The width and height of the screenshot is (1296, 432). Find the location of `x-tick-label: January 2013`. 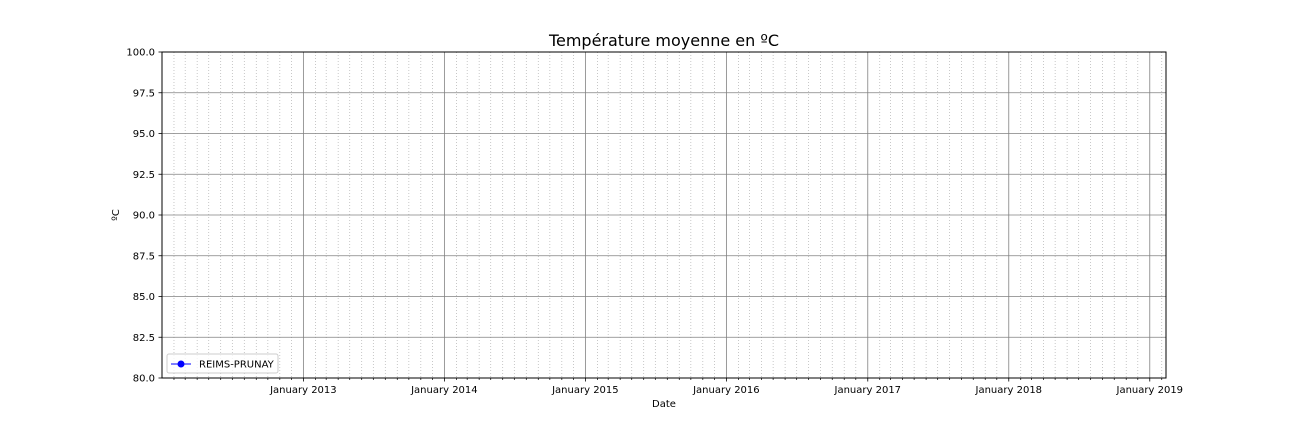

x-tick-label: January 2013 is located at coordinates (303, 390).